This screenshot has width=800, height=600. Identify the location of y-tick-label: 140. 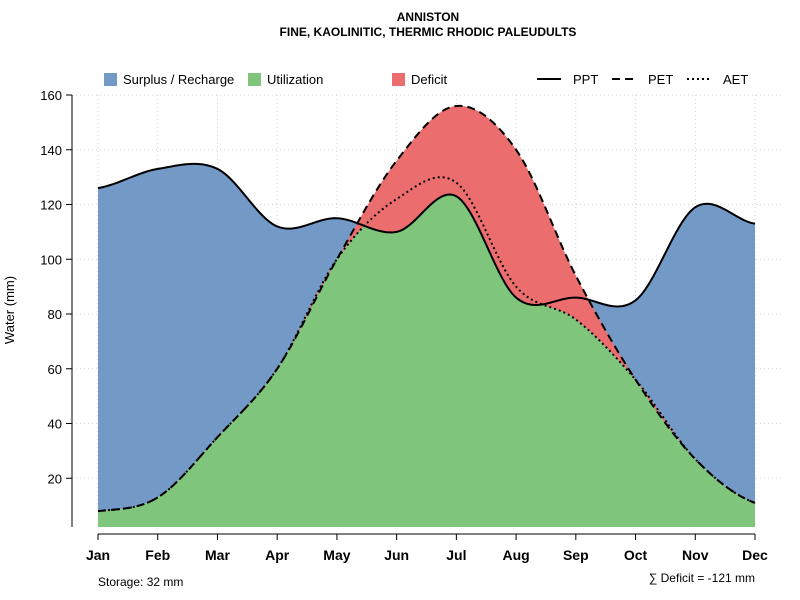
(51, 150).